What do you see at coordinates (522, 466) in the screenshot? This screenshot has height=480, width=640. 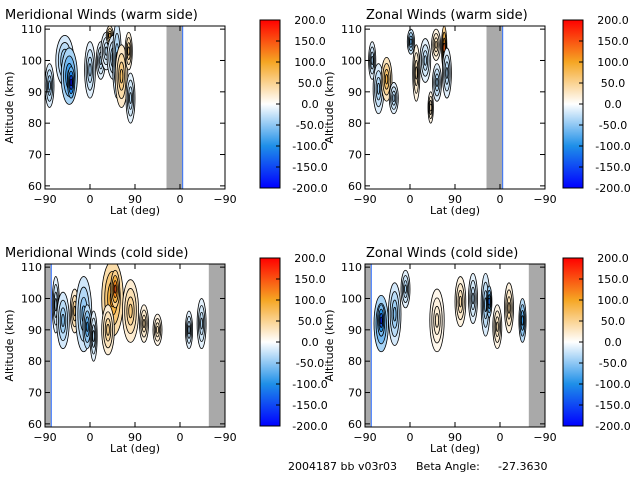 I see `footer-beta-value: -27.3630` at bounding box center [522, 466].